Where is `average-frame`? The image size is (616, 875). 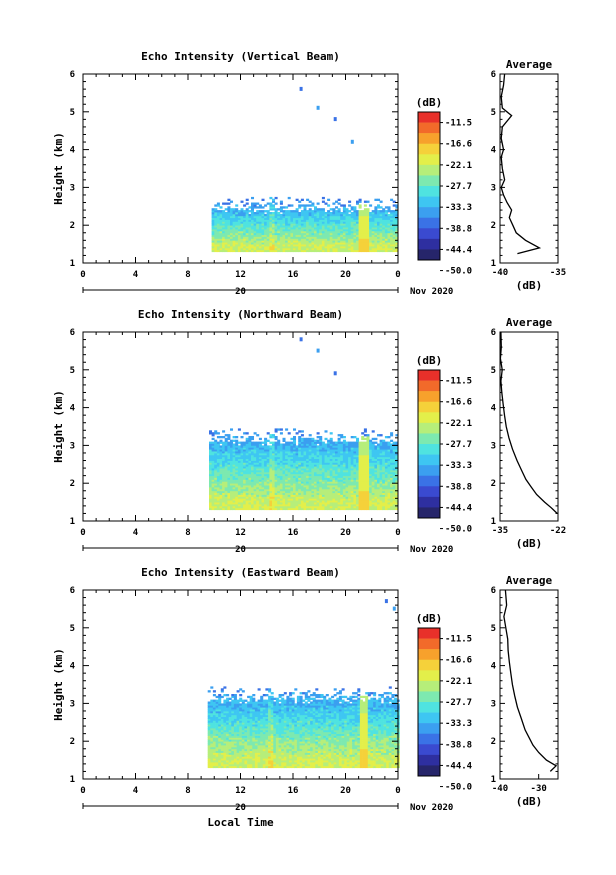
average-frame is located at coordinates (529, 426).